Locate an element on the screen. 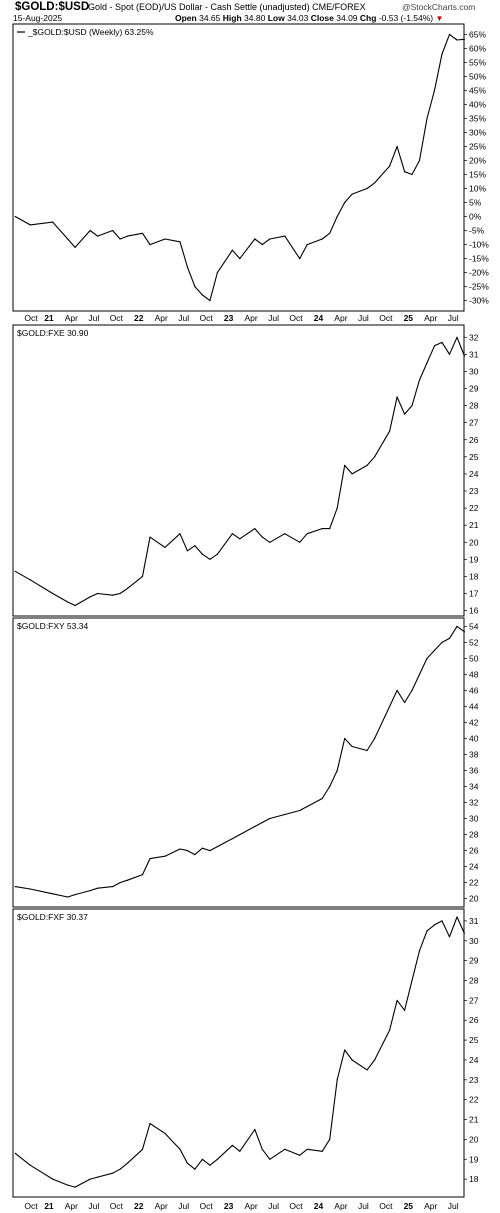 The image size is (500, 1213). x-tick-label: 21 is located at coordinates (49, 1206).